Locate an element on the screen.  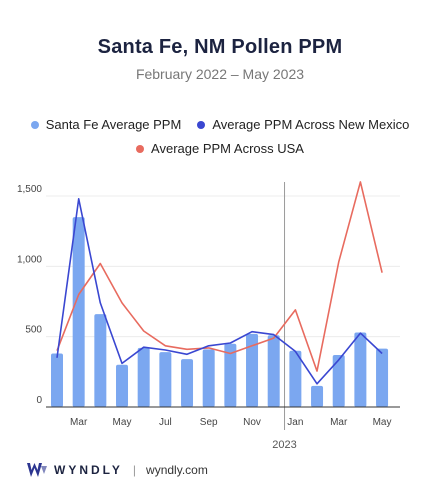
y-tick-label: 0 is located at coordinates (39, 400).